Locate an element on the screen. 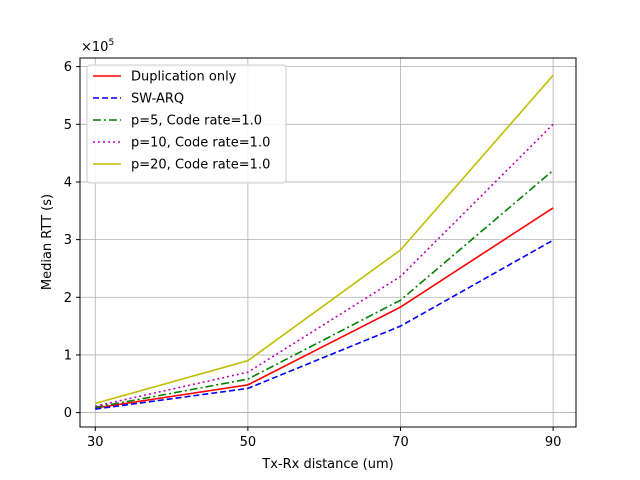 The width and height of the screenshot is (640, 480). legend-label-3: p=10, Code rate=1.0 is located at coordinates (200, 143).